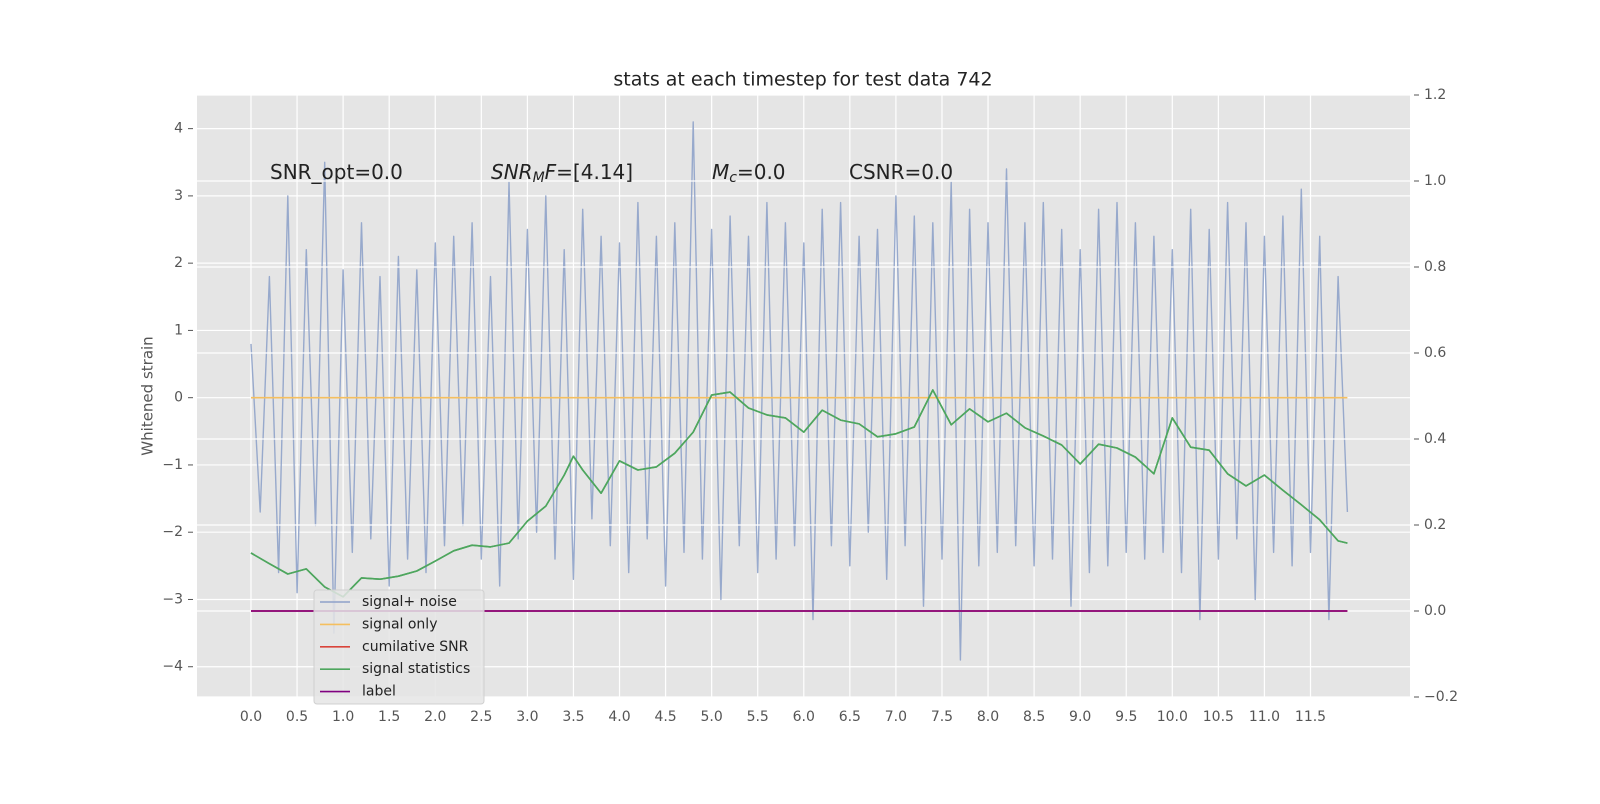 The width and height of the screenshot is (1600, 804). I want to click on annotation-part: c, so click(733, 178).